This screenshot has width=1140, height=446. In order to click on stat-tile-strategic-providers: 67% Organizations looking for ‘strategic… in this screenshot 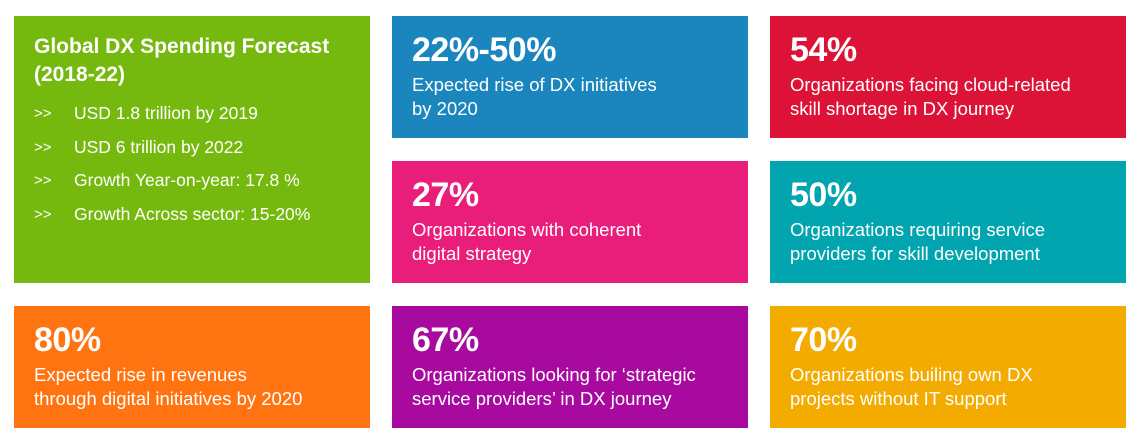, I will do `click(570, 367)`.